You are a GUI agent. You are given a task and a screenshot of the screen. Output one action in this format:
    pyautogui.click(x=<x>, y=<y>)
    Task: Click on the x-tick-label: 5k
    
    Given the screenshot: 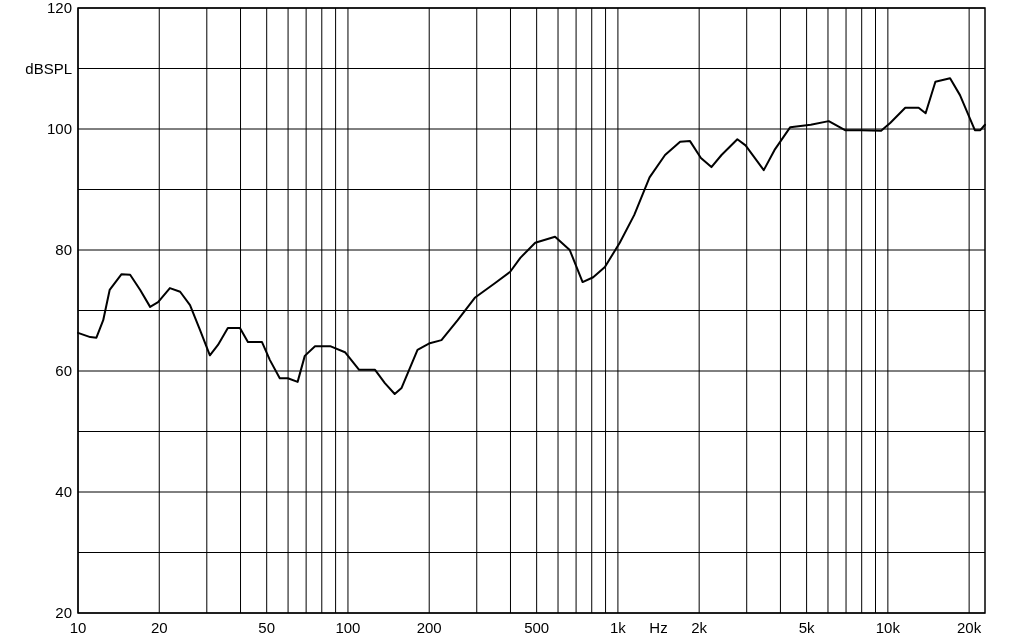 What is the action you would take?
    pyautogui.click(x=807, y=627)
    